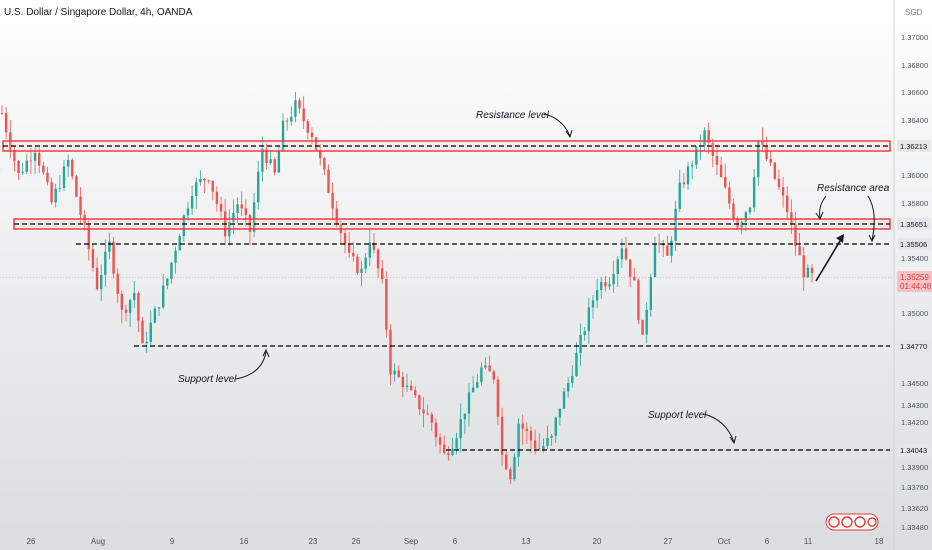 The height and width of the screenshot is (550, 932). I want to click on y-tick-label: 1.33620, so click(914, 508).